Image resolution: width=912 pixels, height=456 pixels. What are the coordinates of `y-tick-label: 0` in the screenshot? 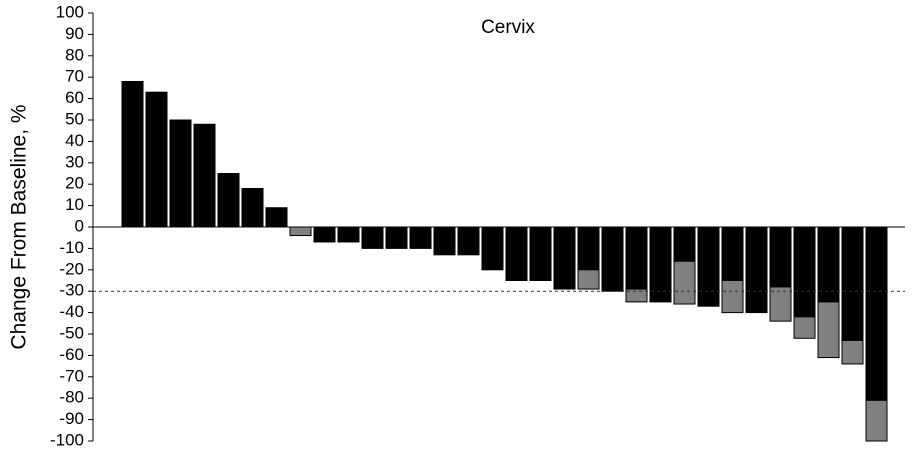 It's located at (79, 225).